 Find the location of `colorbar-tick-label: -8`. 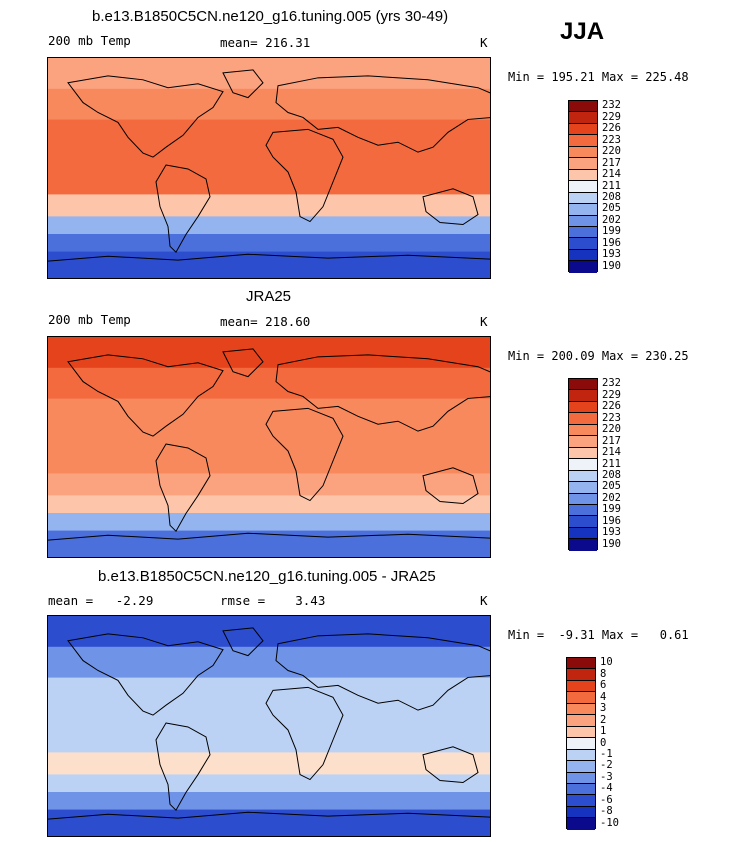

colorbar-tick-label: -8 is located at coordinates (606, 811).